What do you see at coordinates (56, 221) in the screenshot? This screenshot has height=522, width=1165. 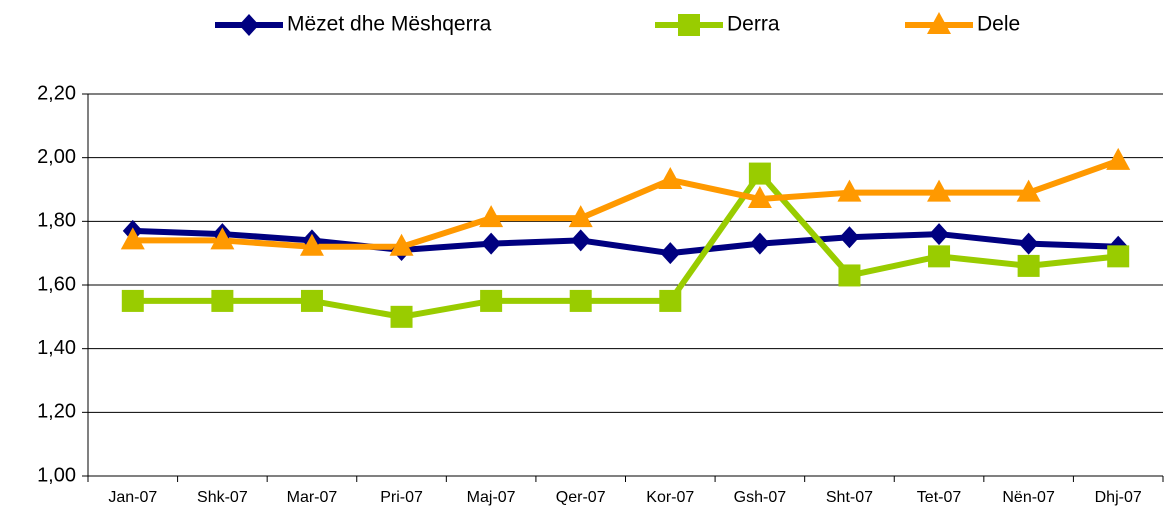 I see `y-tick-label: 1,80` at bounding box center [56, 221].